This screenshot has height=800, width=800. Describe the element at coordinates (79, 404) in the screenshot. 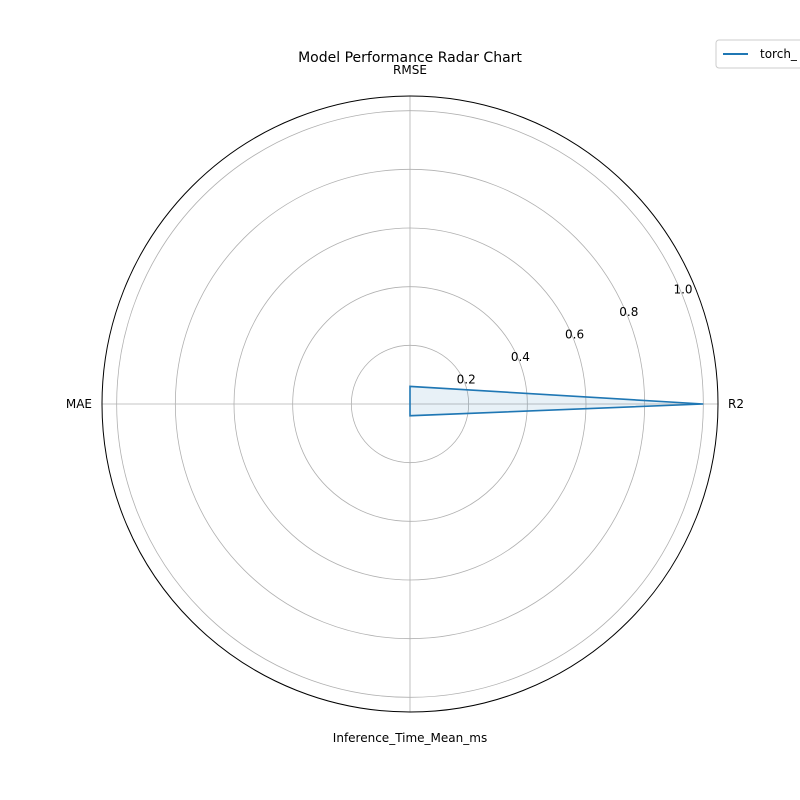

I see `axis-label-2: MAE` at that location.